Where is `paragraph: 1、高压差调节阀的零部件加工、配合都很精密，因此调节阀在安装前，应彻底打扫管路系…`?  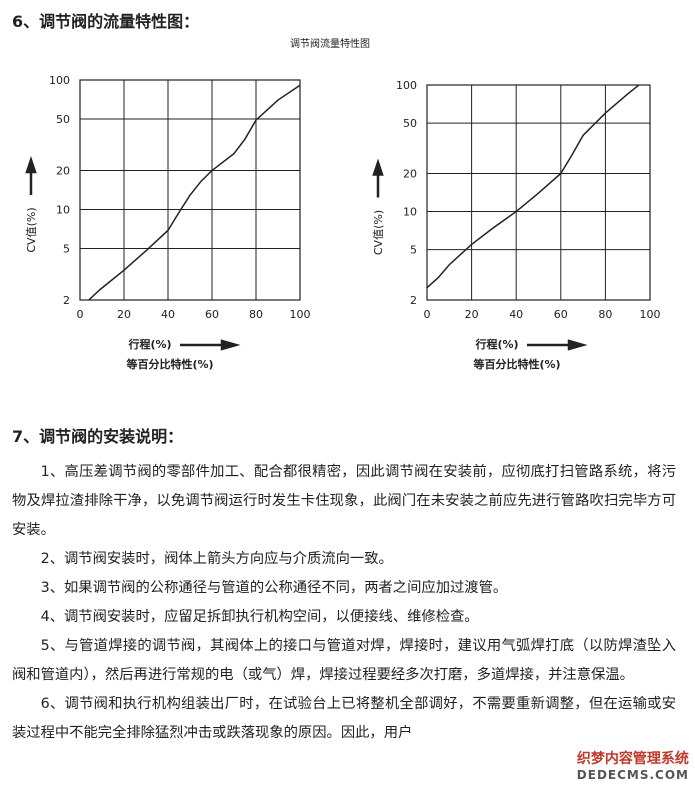
paragraph: 1、高压差调节阀的零部件加工、配合都很精密，因此调节阀在安装前，应彻底打扫管路系… is located at coordinates (344, 501).